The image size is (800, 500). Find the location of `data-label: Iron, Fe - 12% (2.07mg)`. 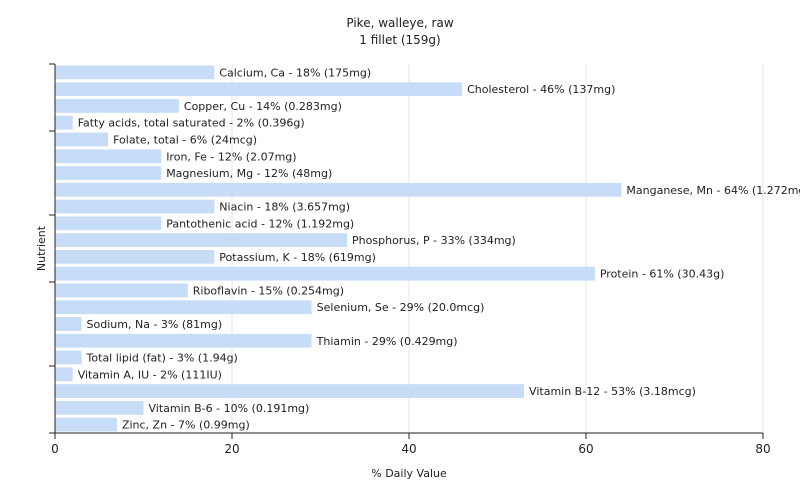

data-label: Iron, Fe - 12% (2.07mg) is located at coordinates (231, 156).